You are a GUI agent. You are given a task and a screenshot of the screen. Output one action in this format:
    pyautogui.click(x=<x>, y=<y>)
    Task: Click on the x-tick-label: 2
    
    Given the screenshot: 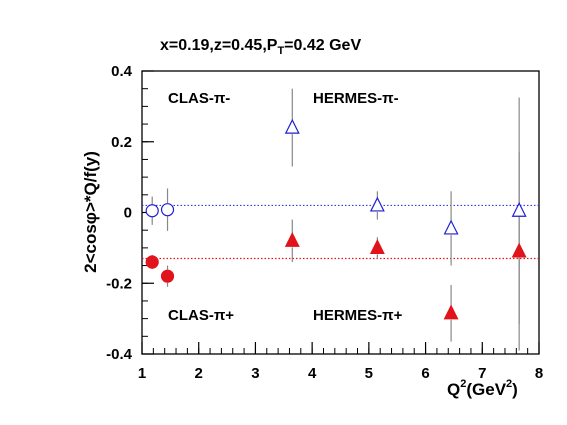 What is the action you would take?
    pyautogui.click(x=199, y=373)
    